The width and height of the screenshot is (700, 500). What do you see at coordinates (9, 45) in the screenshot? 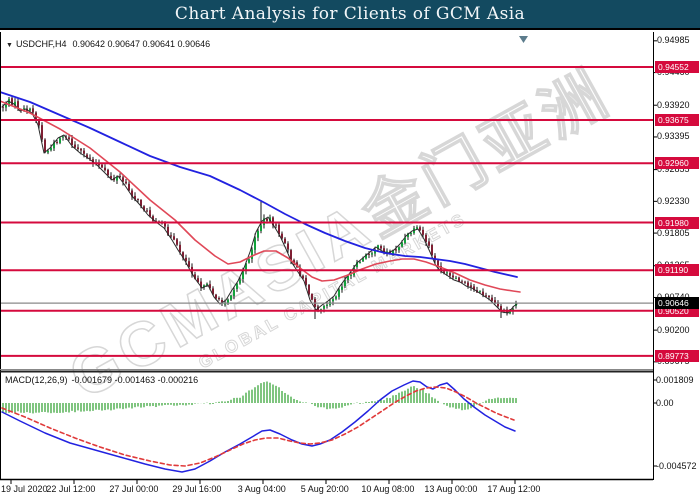
I see `symbol-dropdown-icon: ▼` at bounding box center [9, 45].